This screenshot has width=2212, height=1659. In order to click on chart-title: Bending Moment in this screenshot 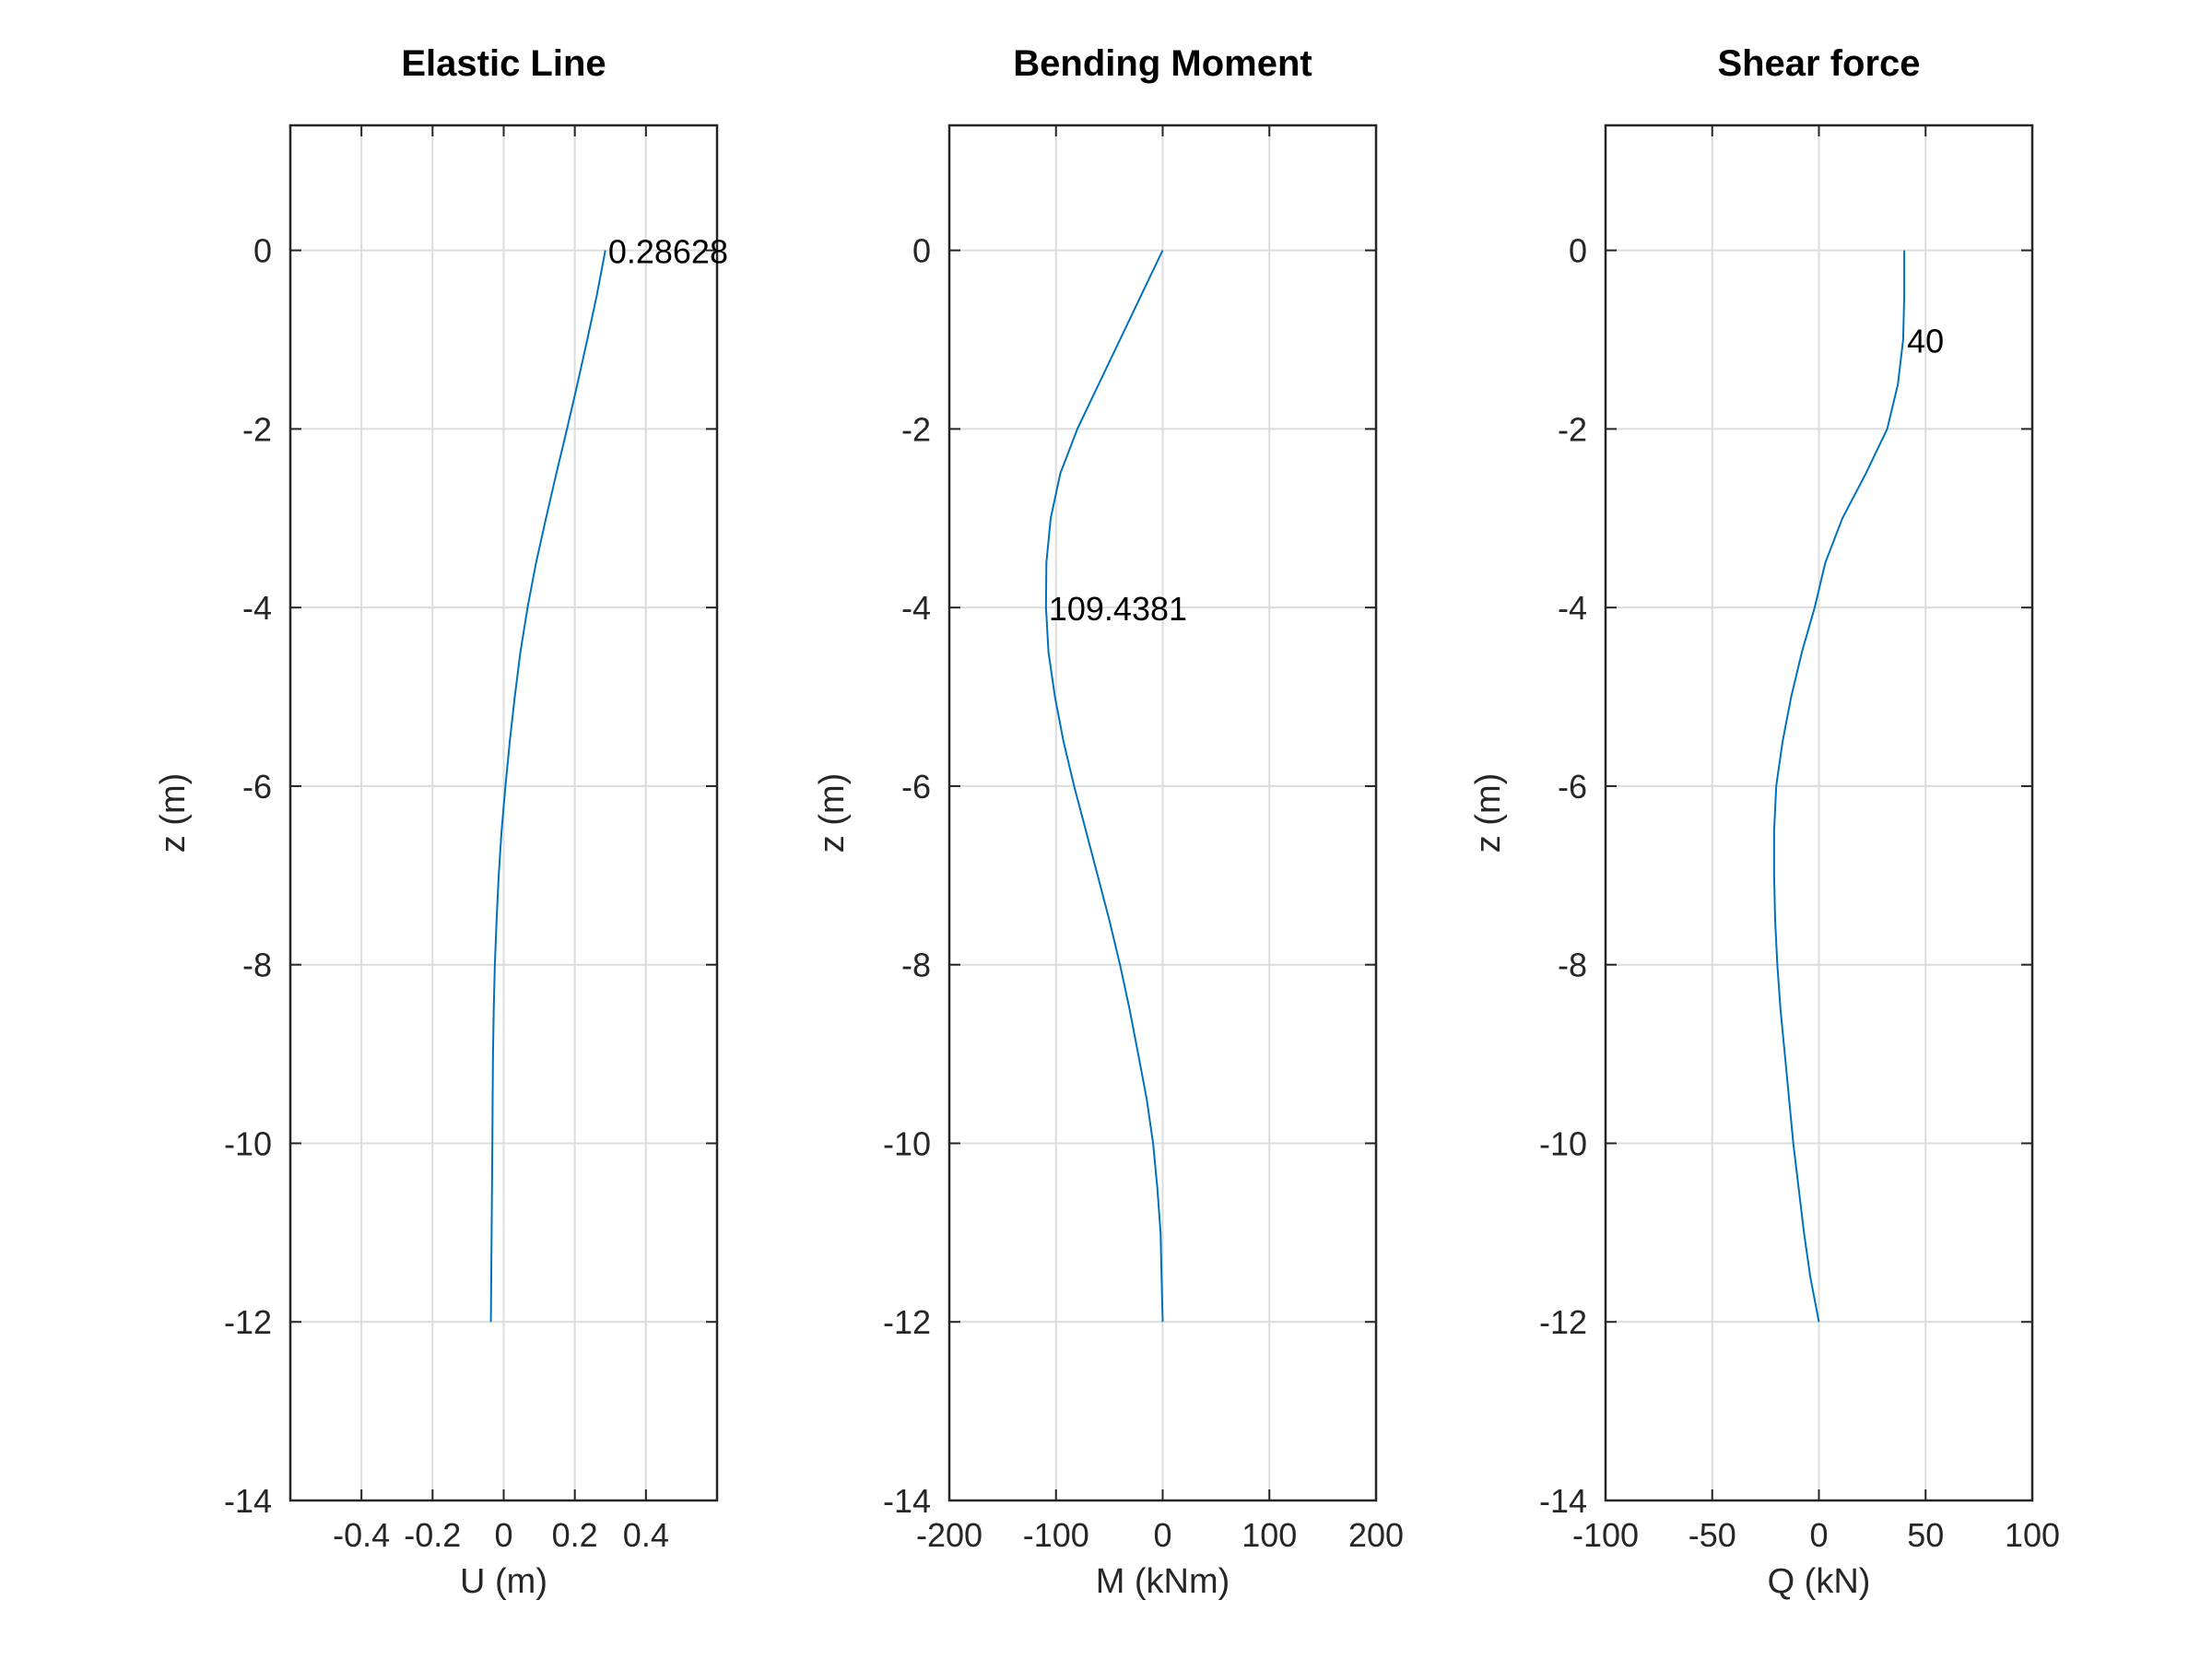, I will do `click(1162, 63)`.